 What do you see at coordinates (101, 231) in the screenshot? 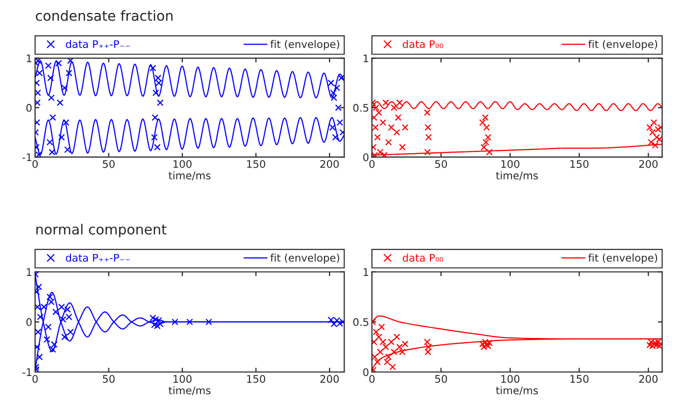
I see `chart-title: normal component` at bounding box center [101, 231].